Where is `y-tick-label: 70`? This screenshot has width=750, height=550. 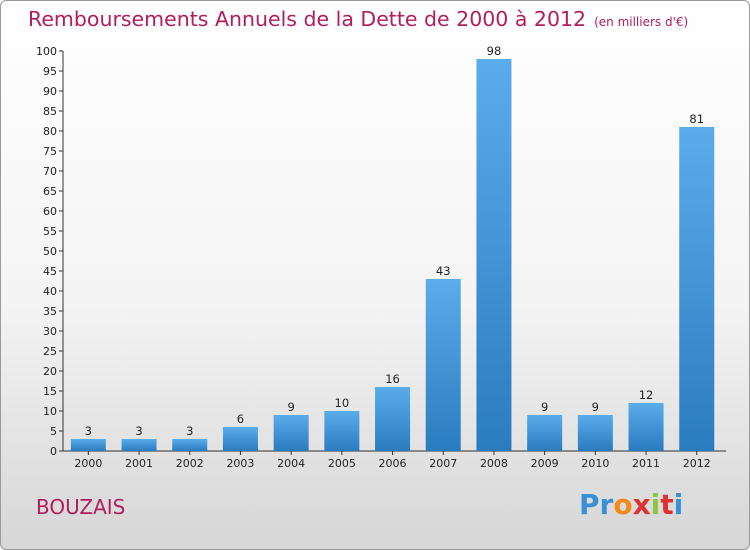
y-tick-label: 70 is located at coordinates (50, 171).